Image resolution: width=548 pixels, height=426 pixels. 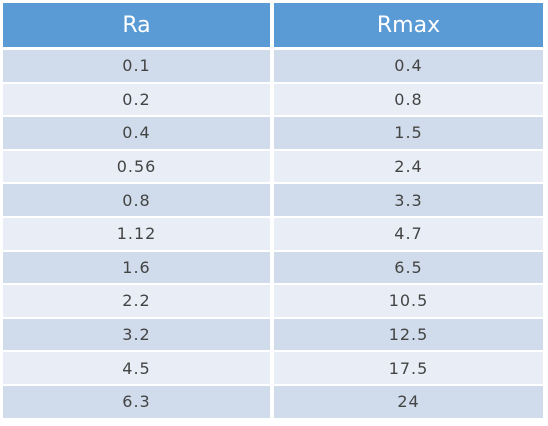 What do you see at coordinates (408, 301) in the screenshot?
I see `table-cell: 10.5` at bounding box center [408, 301].